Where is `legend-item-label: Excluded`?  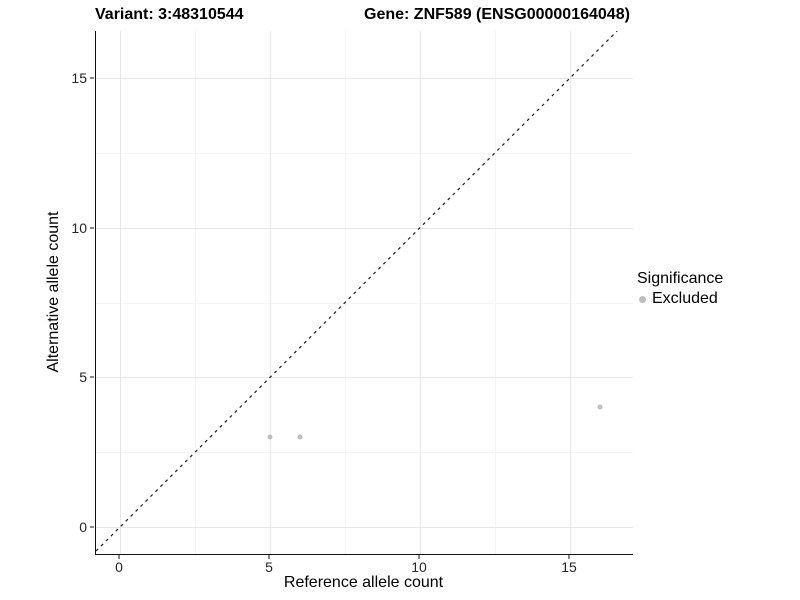 legend-item-label: Excluded is located at coordinates (685, 298).